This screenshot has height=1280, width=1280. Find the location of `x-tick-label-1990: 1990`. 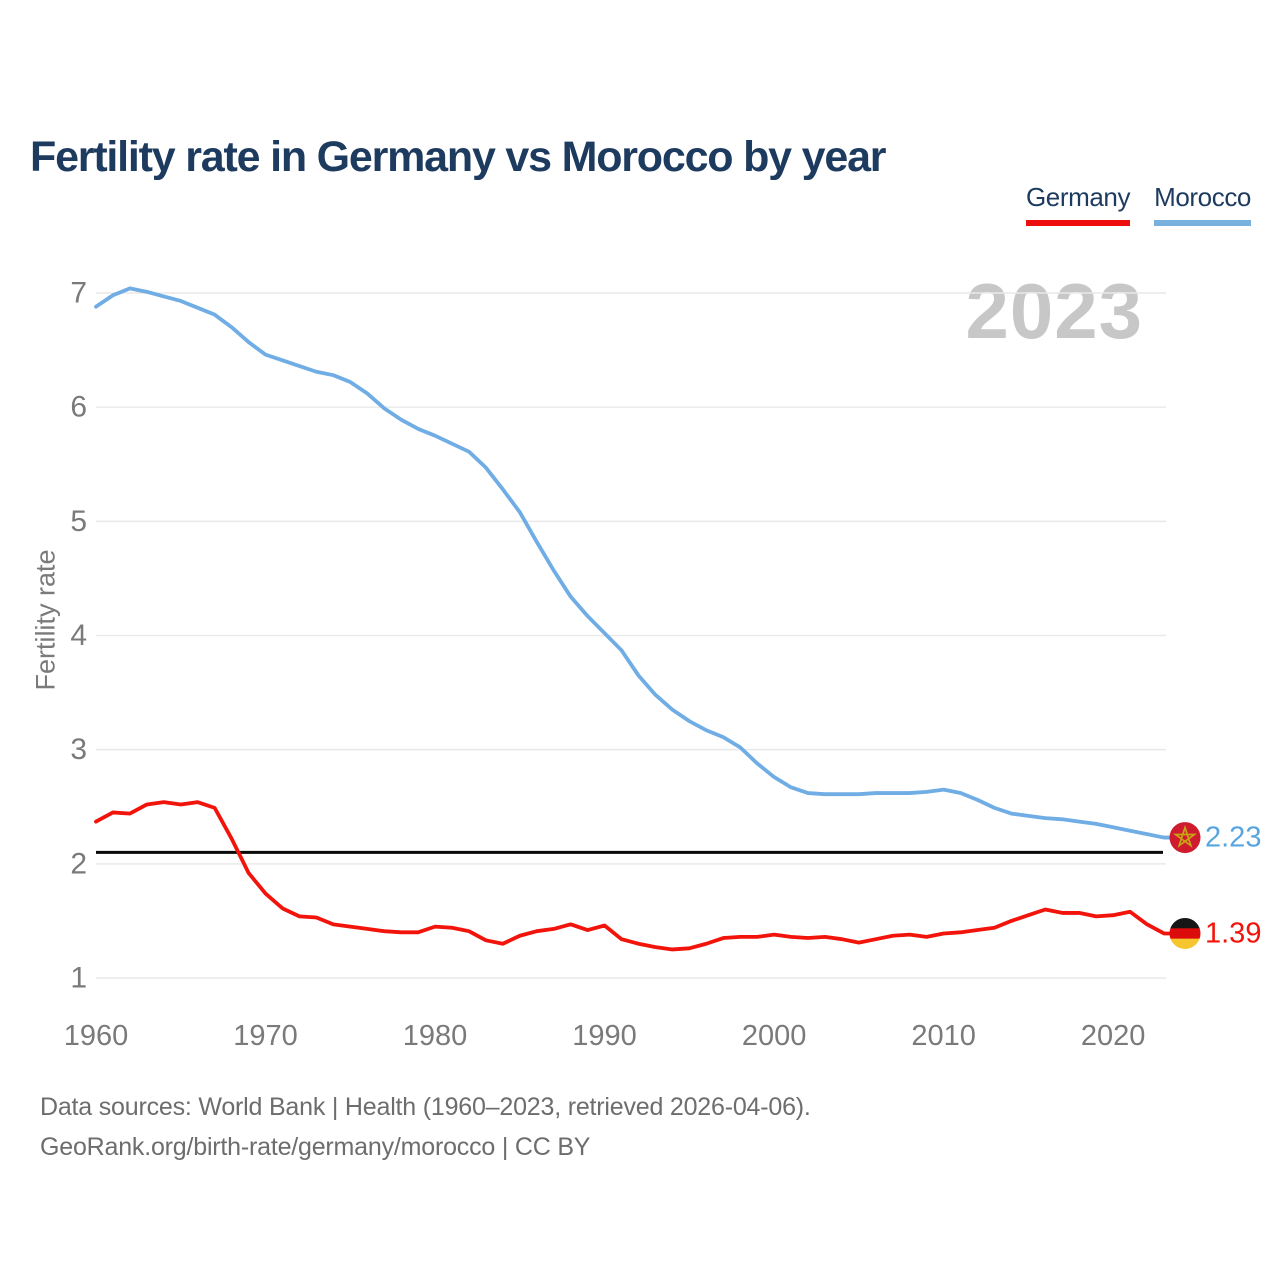

x-tick-label-1990: 1990 is located at coordinates (604, 1036).